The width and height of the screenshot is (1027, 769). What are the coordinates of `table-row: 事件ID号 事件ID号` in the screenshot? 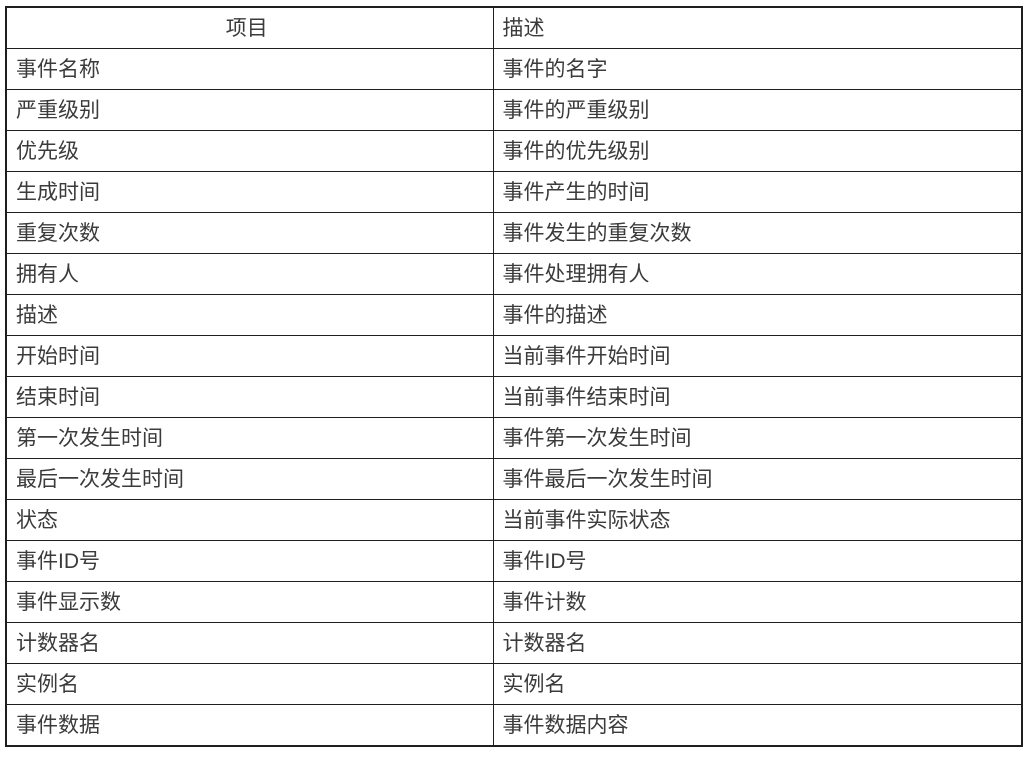 It's located at (514, 561).